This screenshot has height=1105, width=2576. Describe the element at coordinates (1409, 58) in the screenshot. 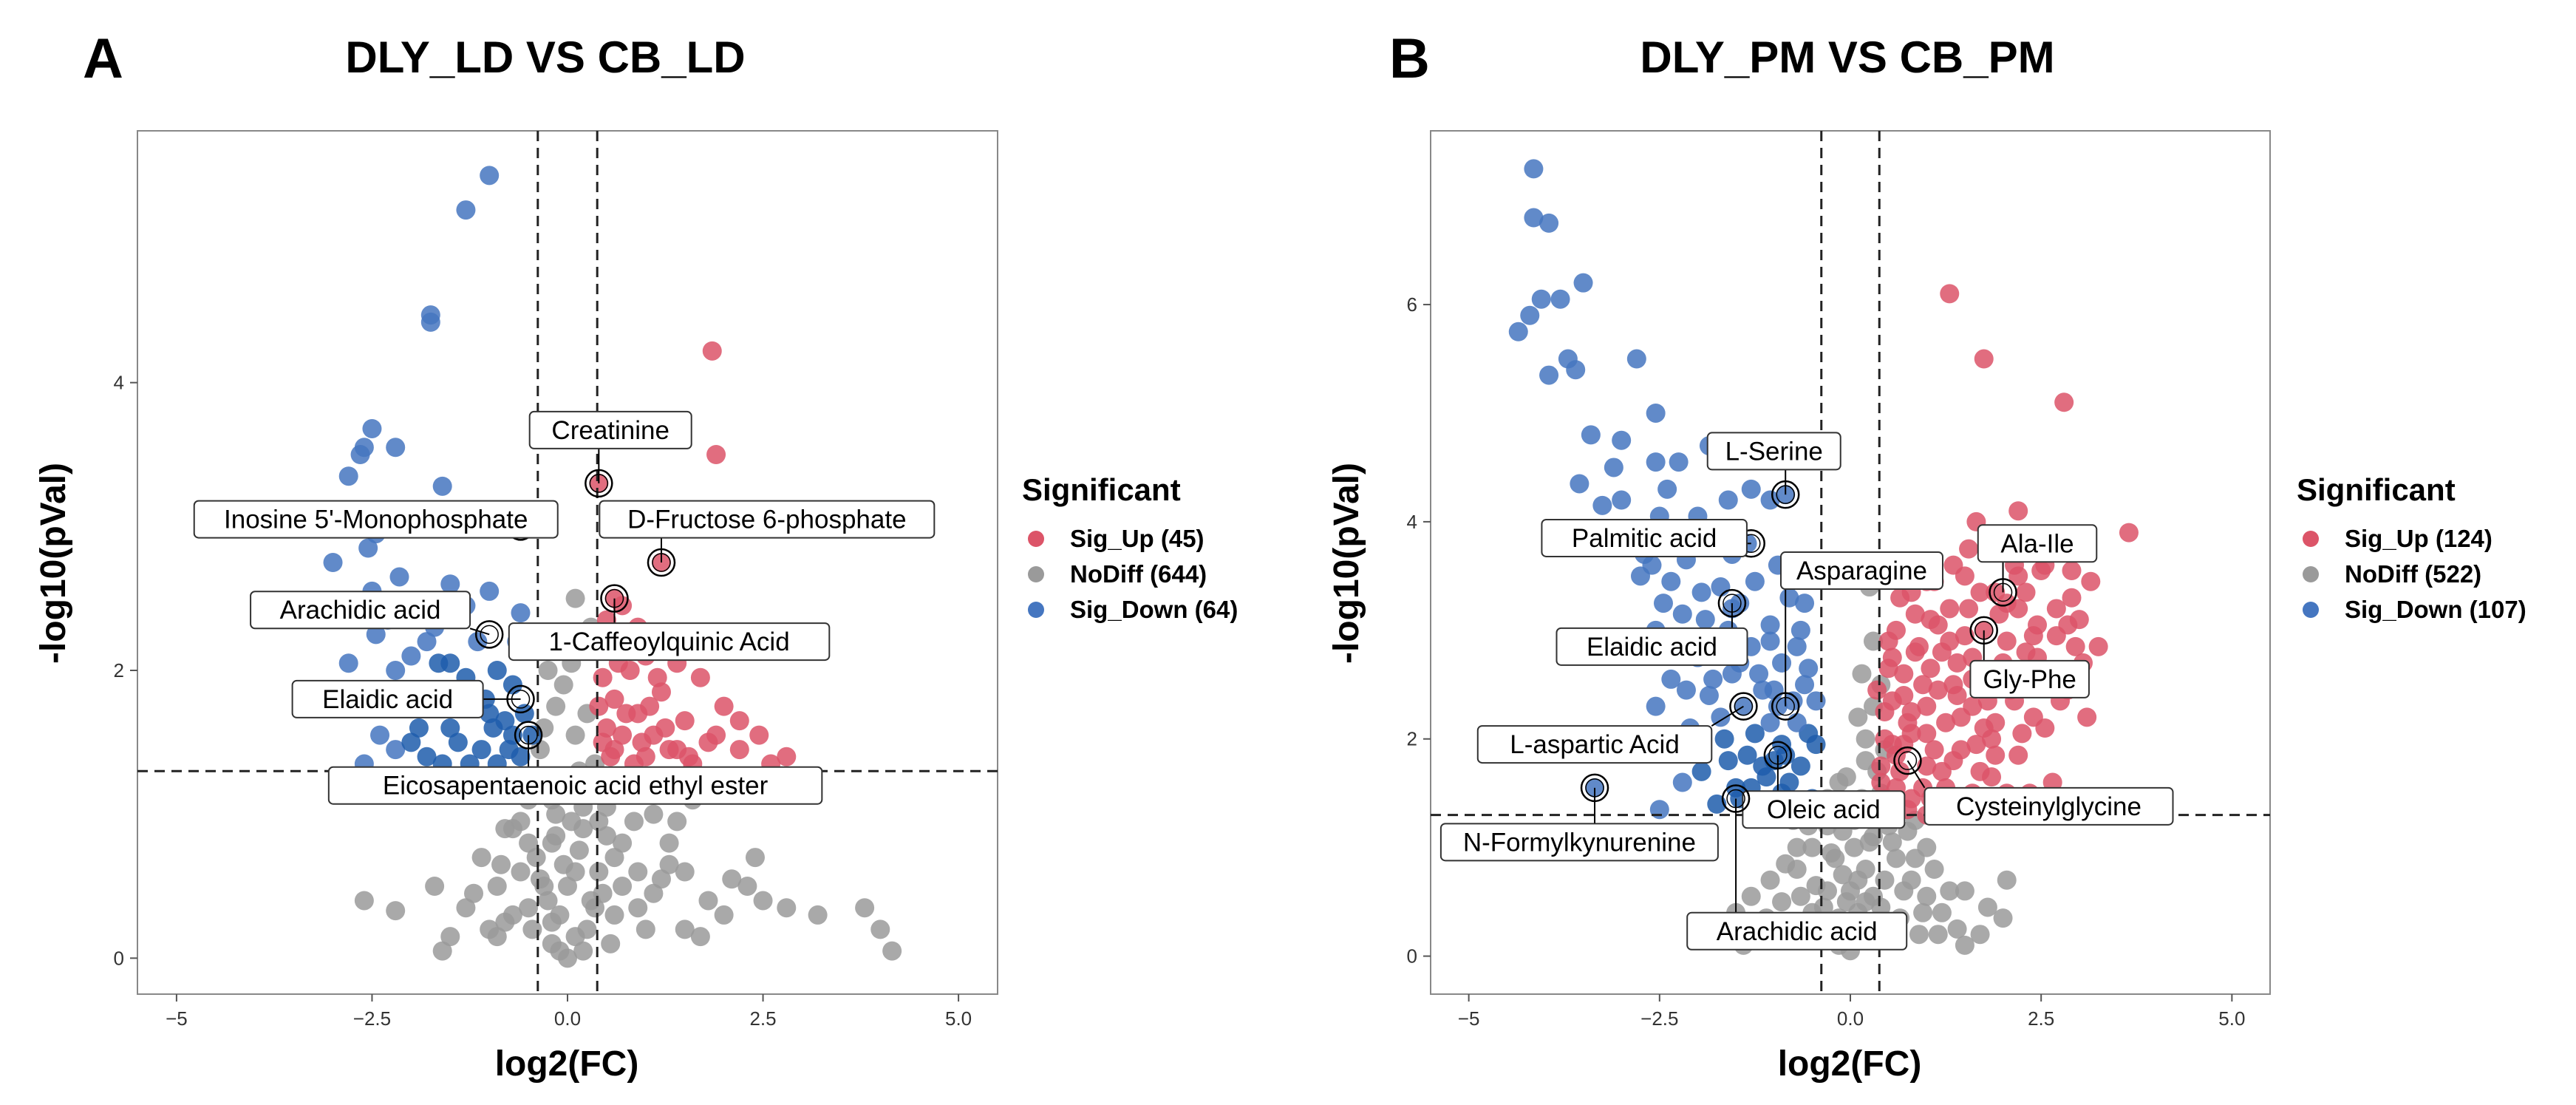

I see `panel-letter-b: B` at that location.